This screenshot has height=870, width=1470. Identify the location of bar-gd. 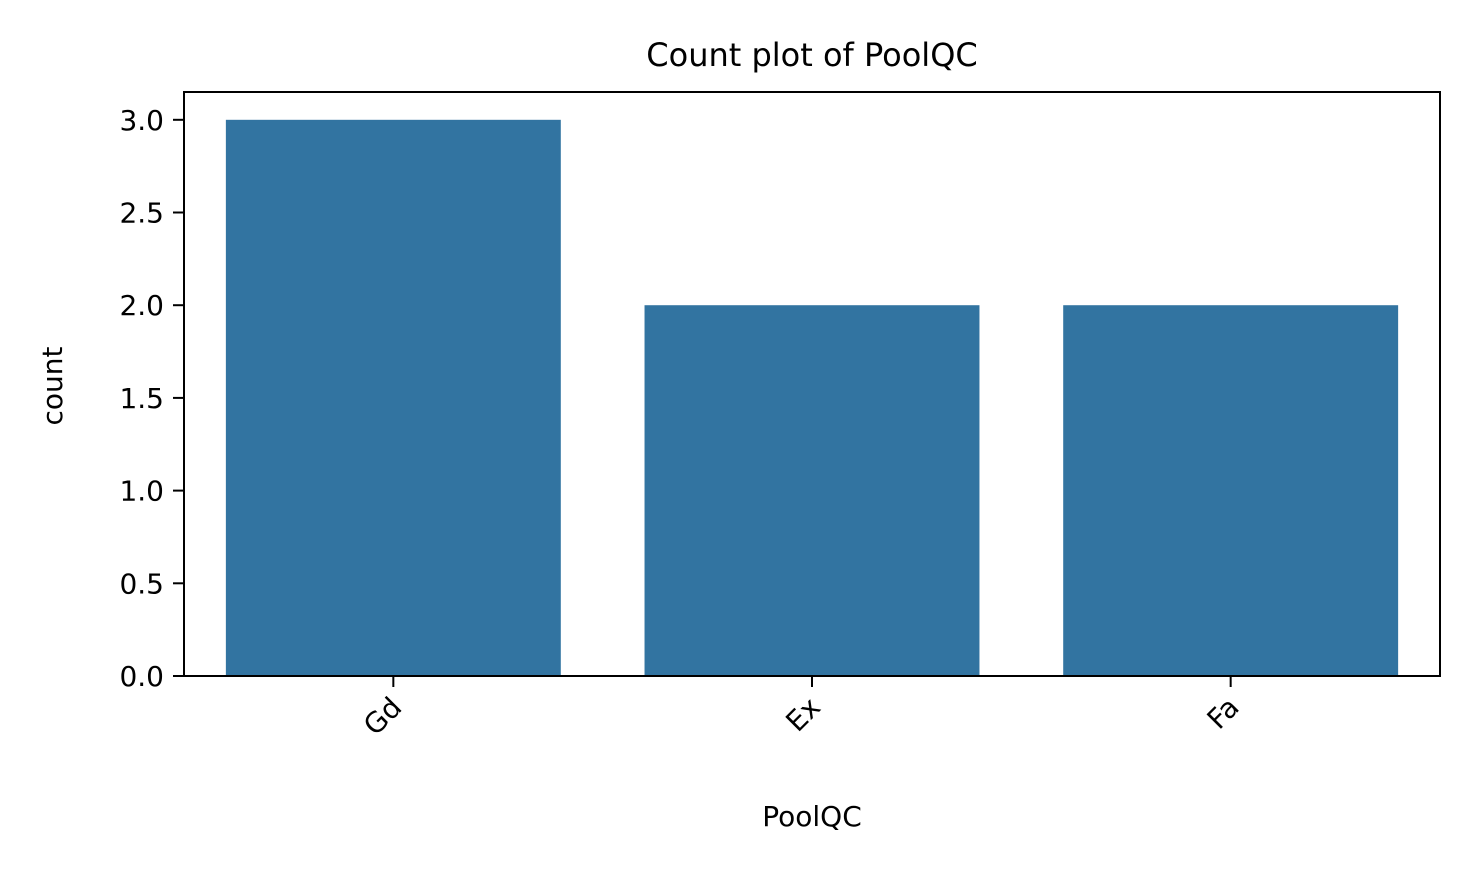
(393, 397).